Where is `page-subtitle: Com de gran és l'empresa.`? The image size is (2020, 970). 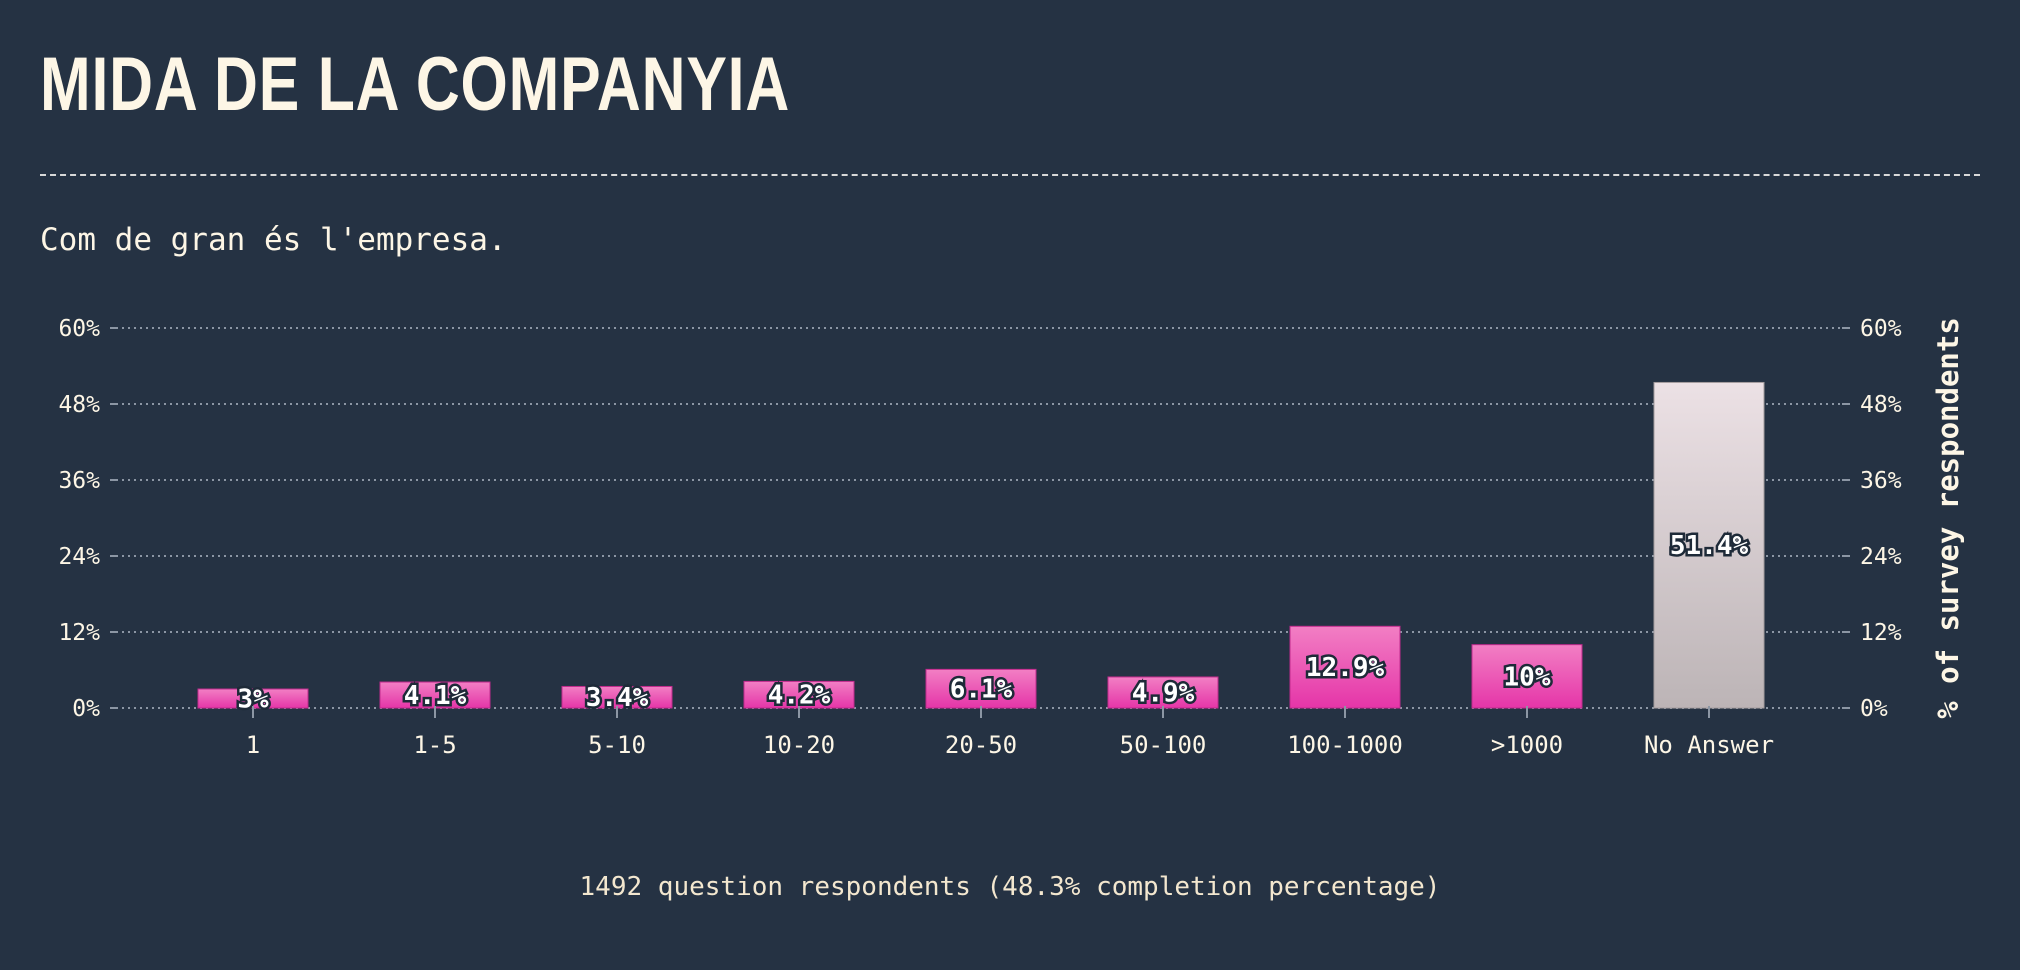
page-subtitle: Com de gran és l'empresa. is located at coordinates (273, 240).